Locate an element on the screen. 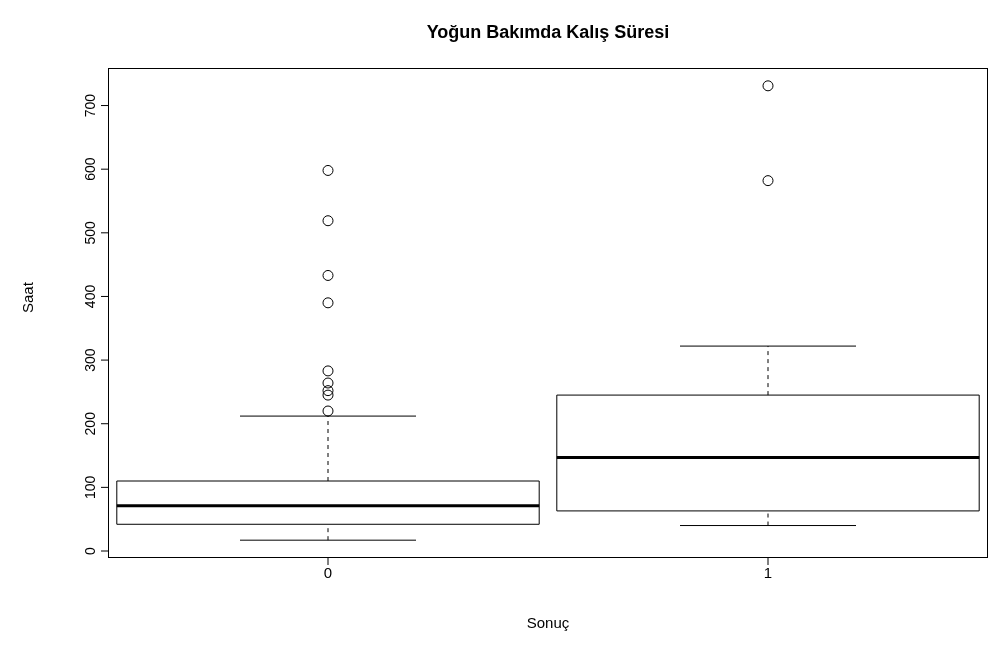  y-tick-label: 500 is located at coordinates (90, 232).